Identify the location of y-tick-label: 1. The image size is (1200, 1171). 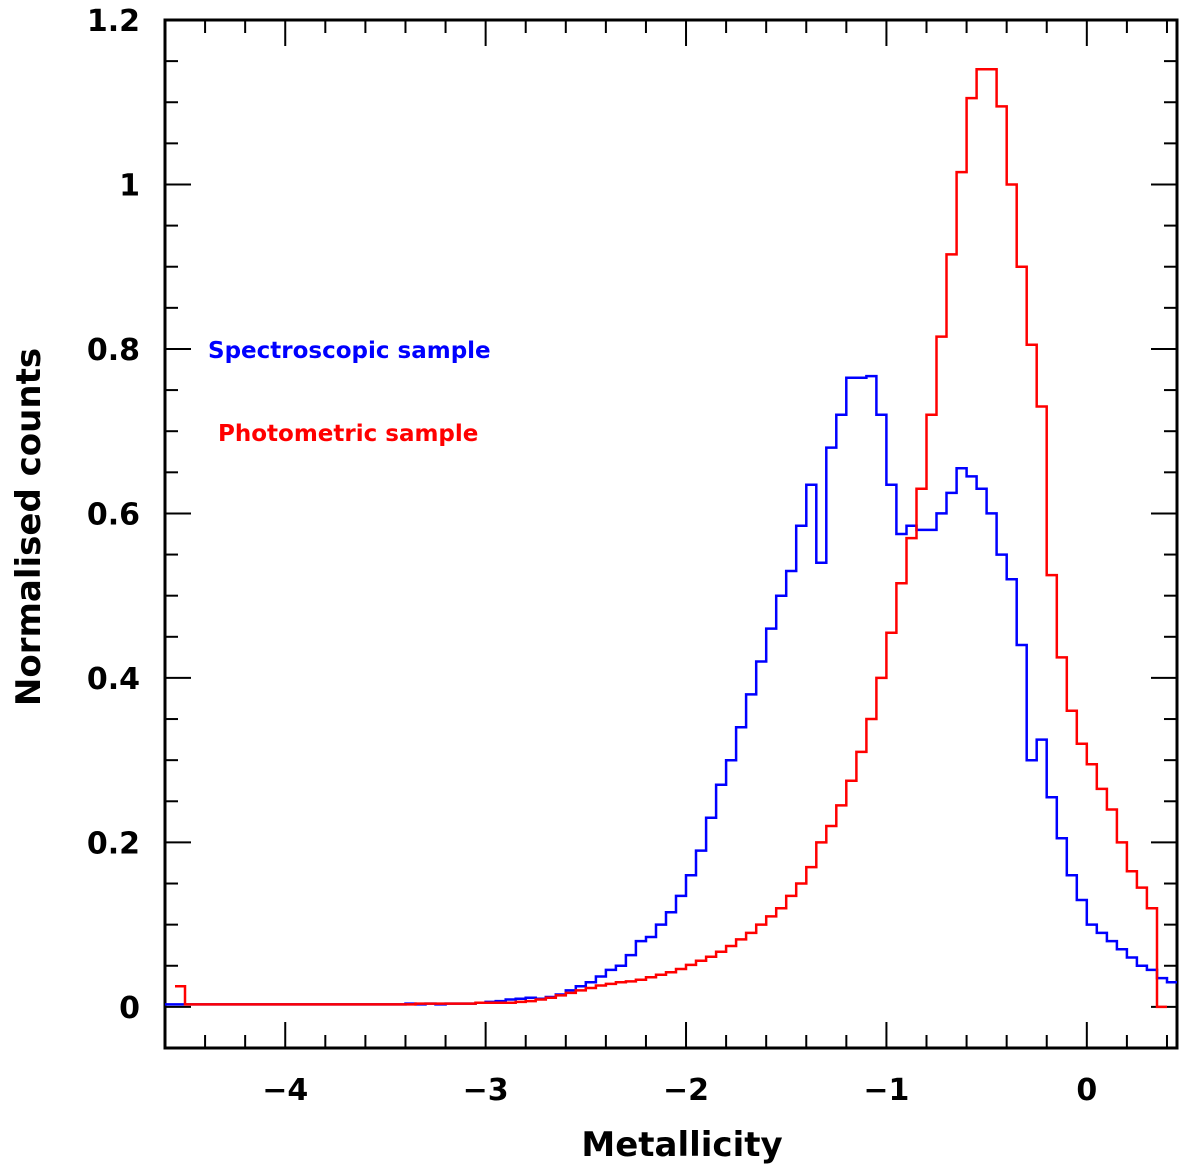
(129, 185).